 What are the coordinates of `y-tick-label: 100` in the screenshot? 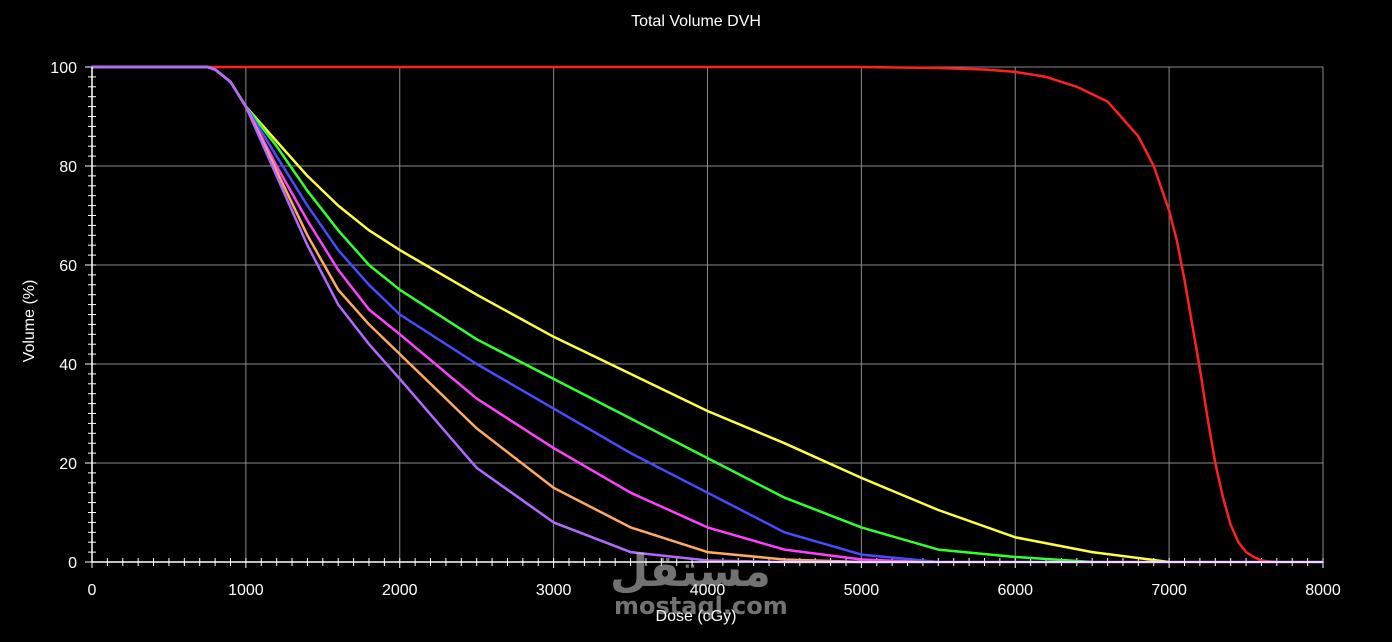 It's located at (63, 68).